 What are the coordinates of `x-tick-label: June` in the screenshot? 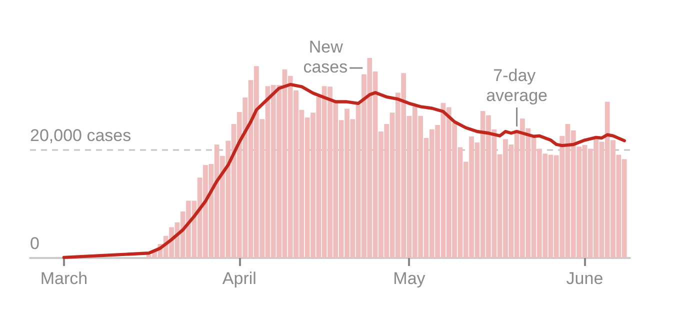 It's located at (585, 278).